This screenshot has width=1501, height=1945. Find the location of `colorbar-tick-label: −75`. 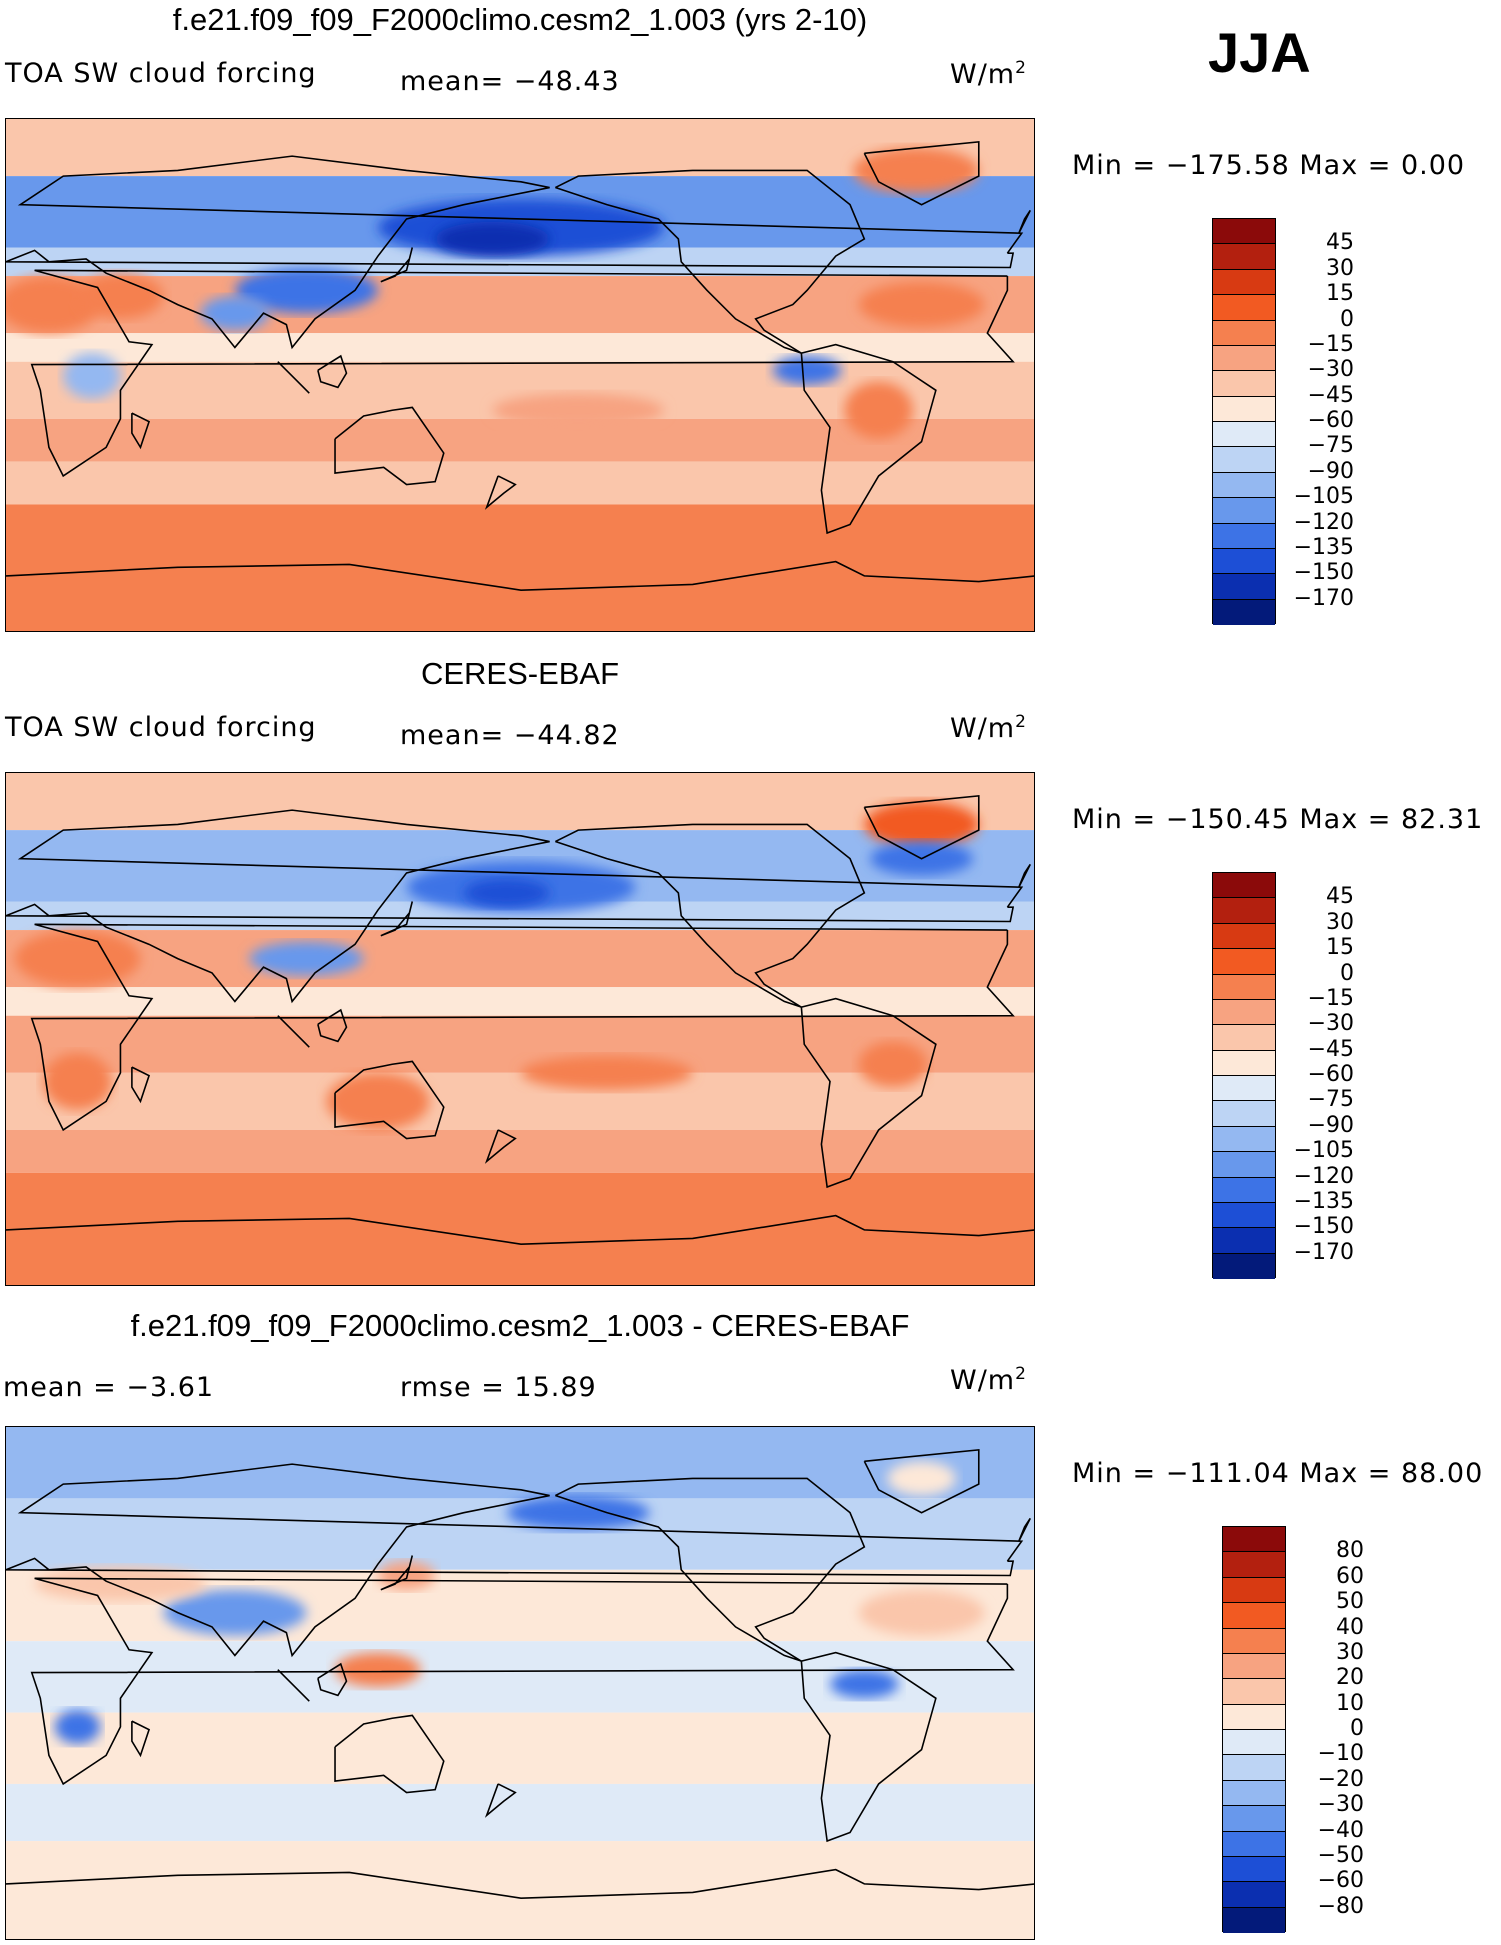

colorbar-tick-label: −75 is located at coordinates (1330, 446).